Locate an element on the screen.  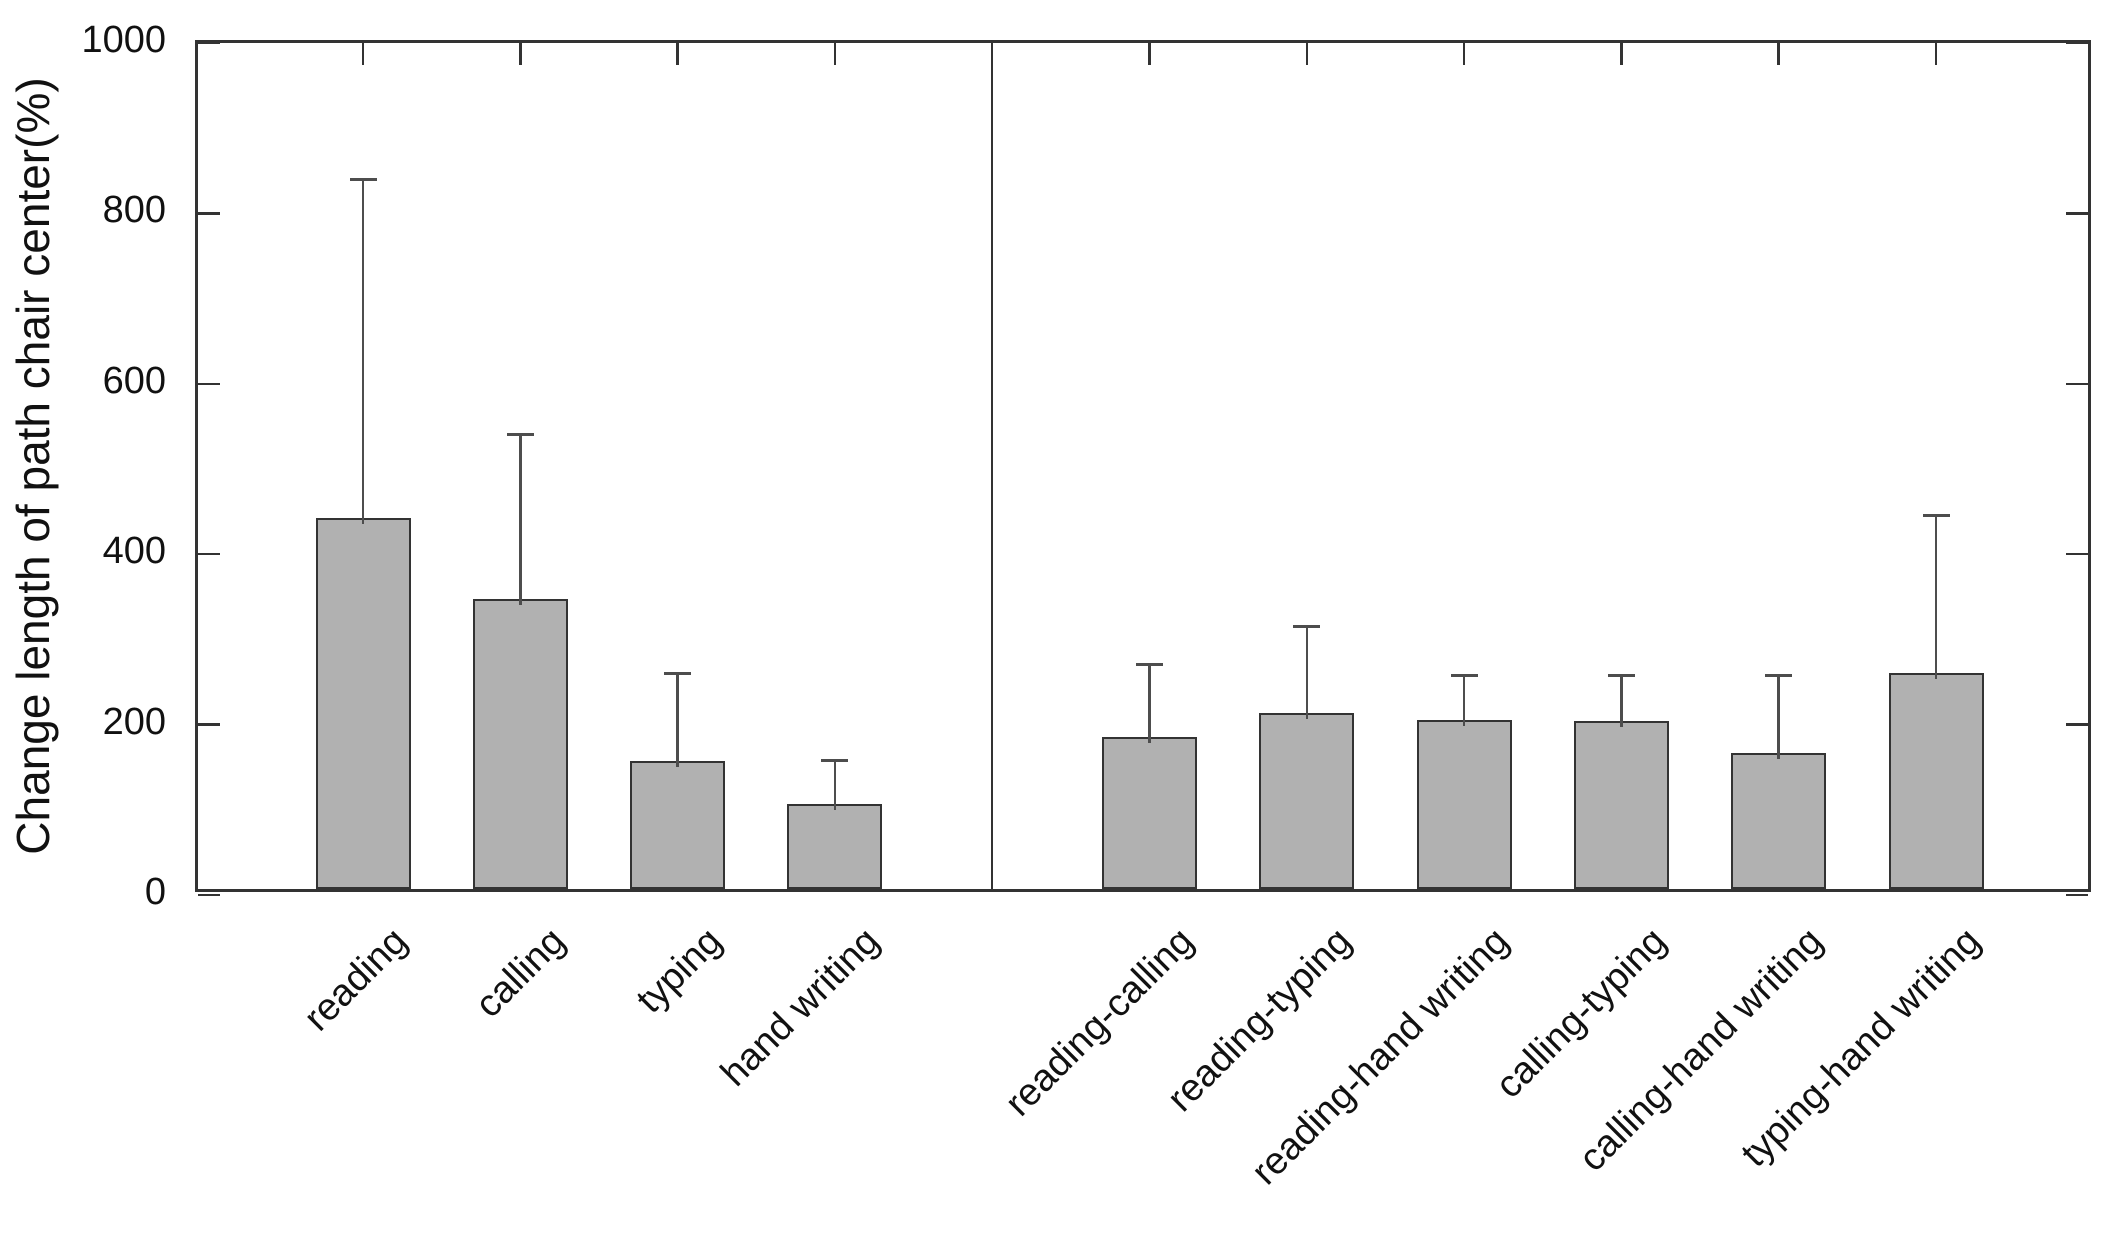
y-tick-label: 600 is located at coordinates (134, 380).